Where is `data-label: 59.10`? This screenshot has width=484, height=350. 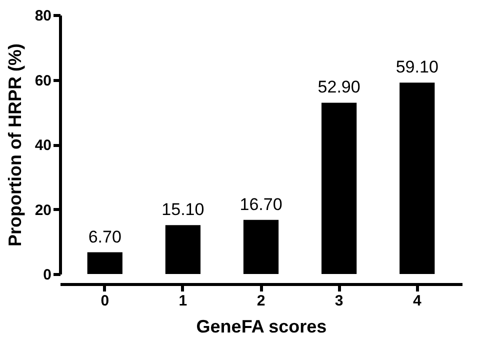
data-label: 59.10 is located at coordinates (417, 67).